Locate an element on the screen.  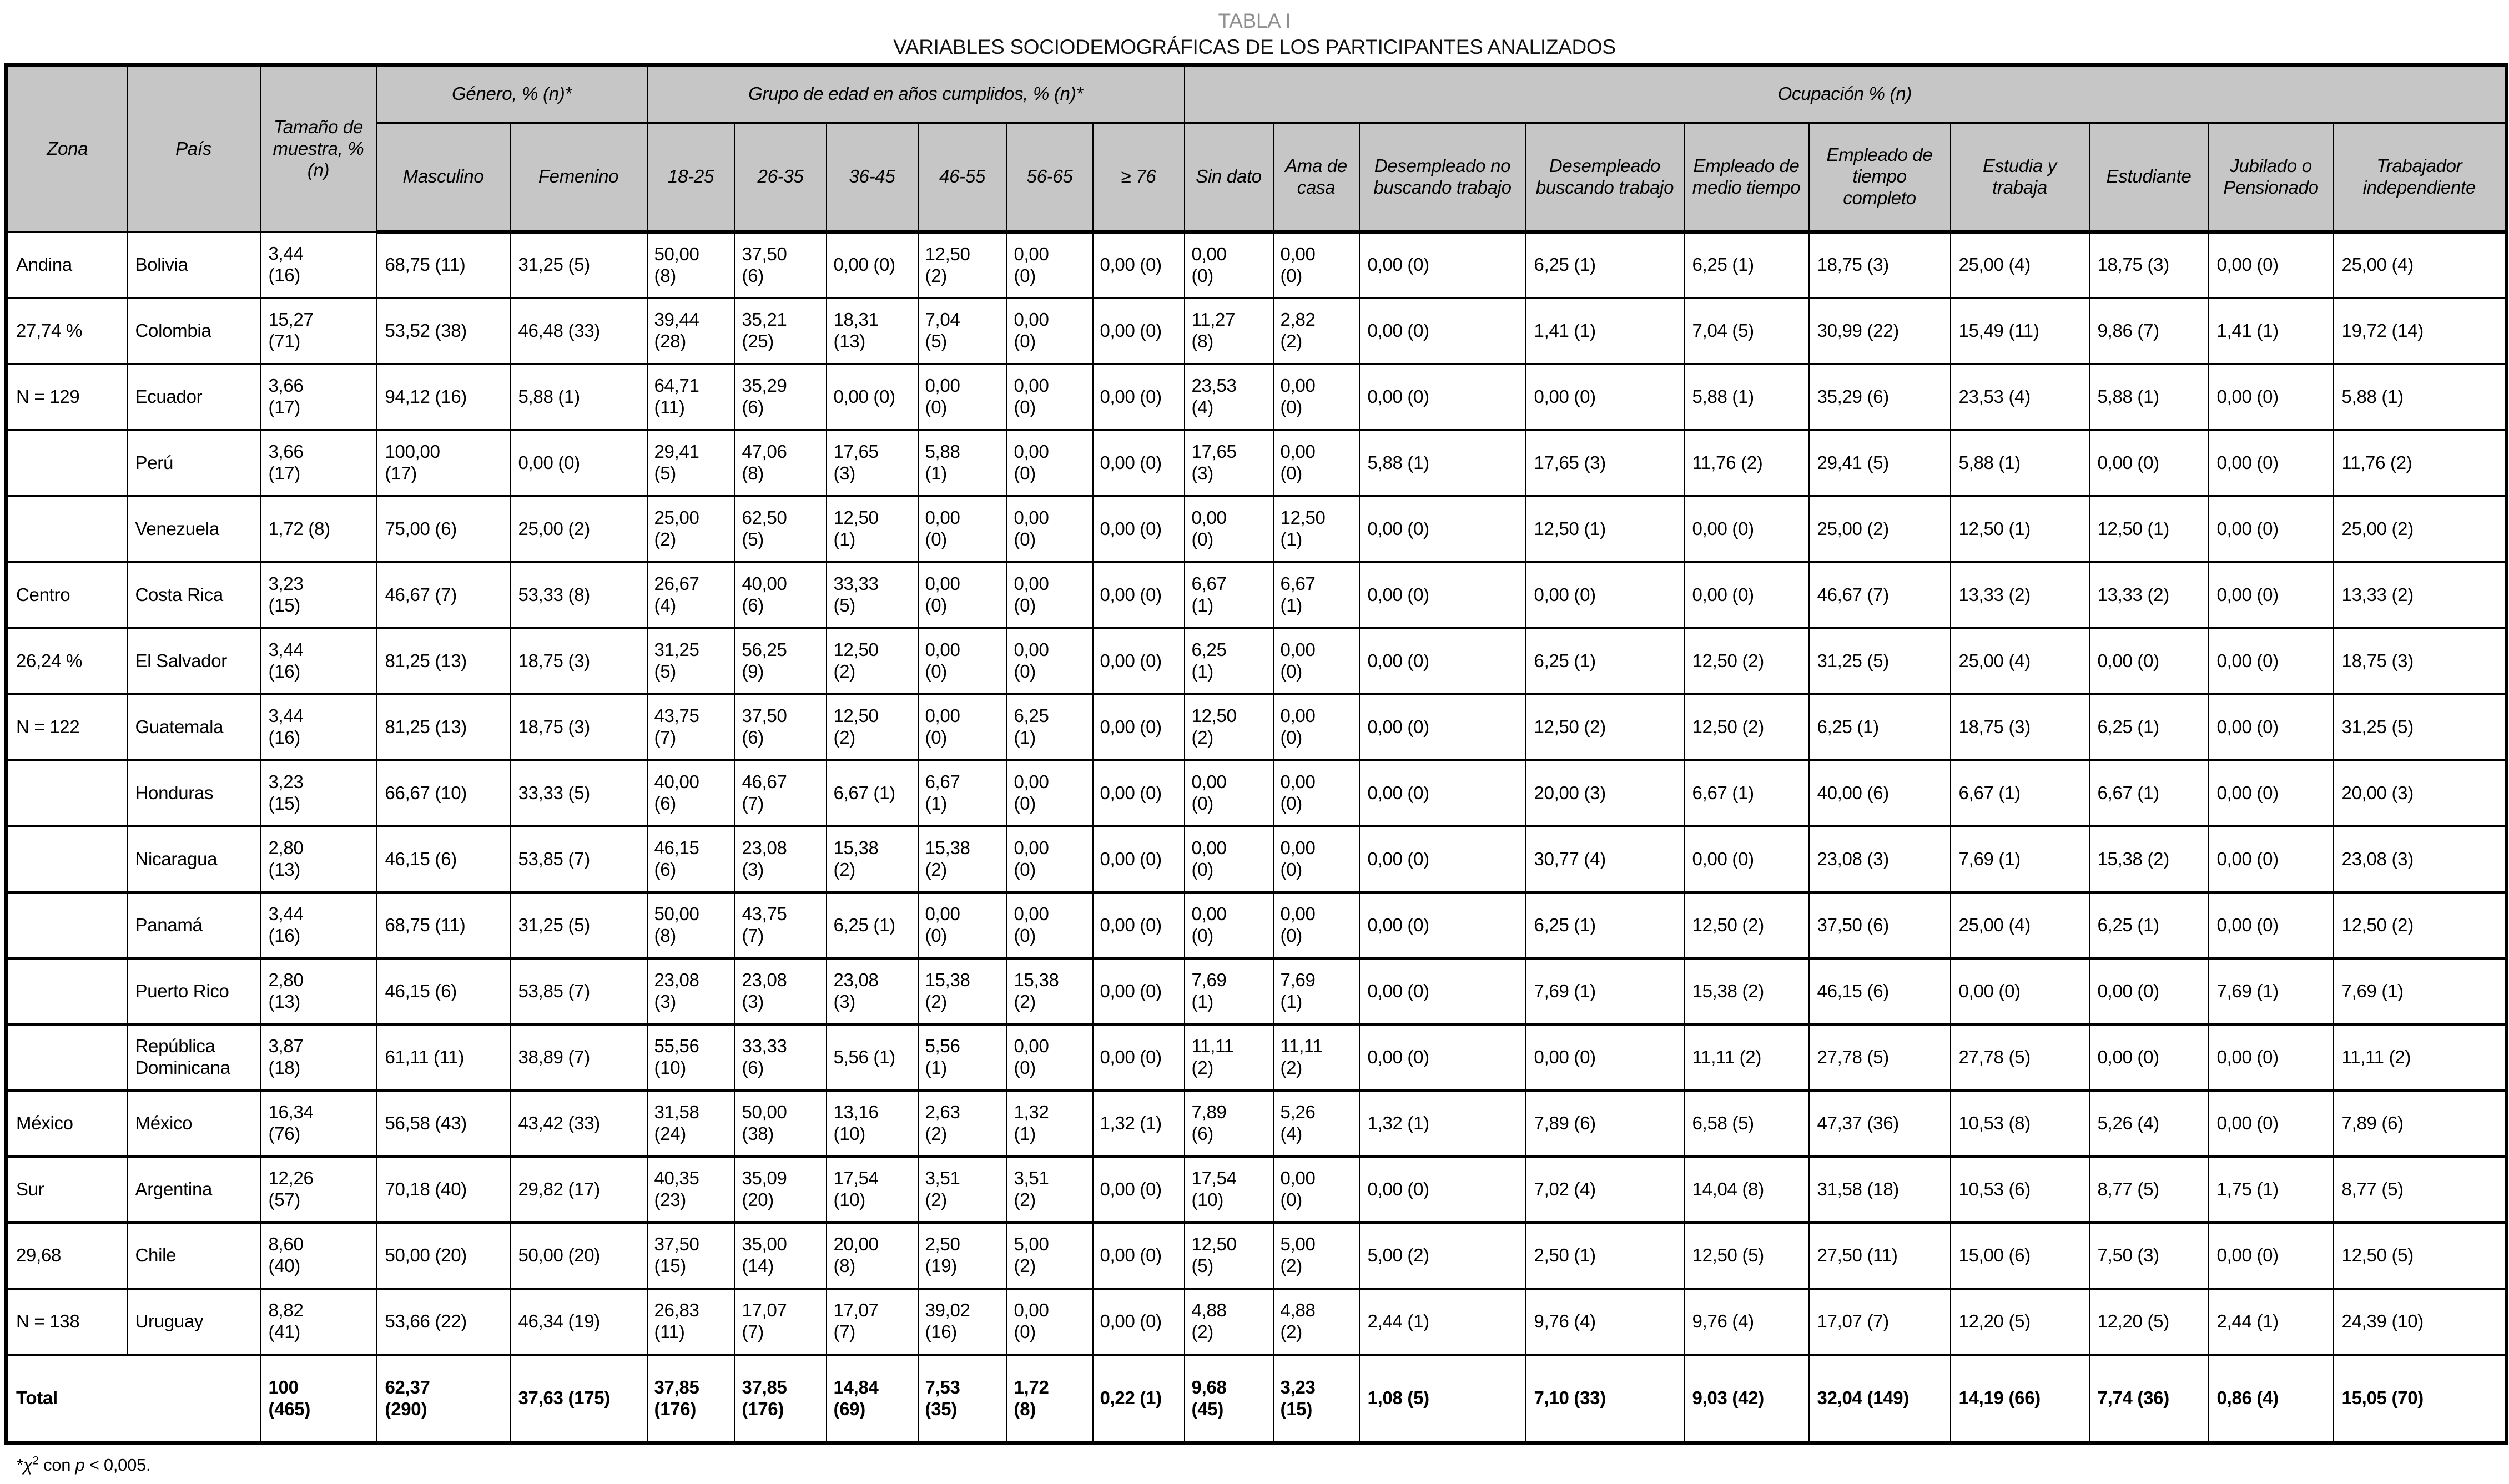
data-cell: 8,77 (5) is located at coordinates (2419, 1190).